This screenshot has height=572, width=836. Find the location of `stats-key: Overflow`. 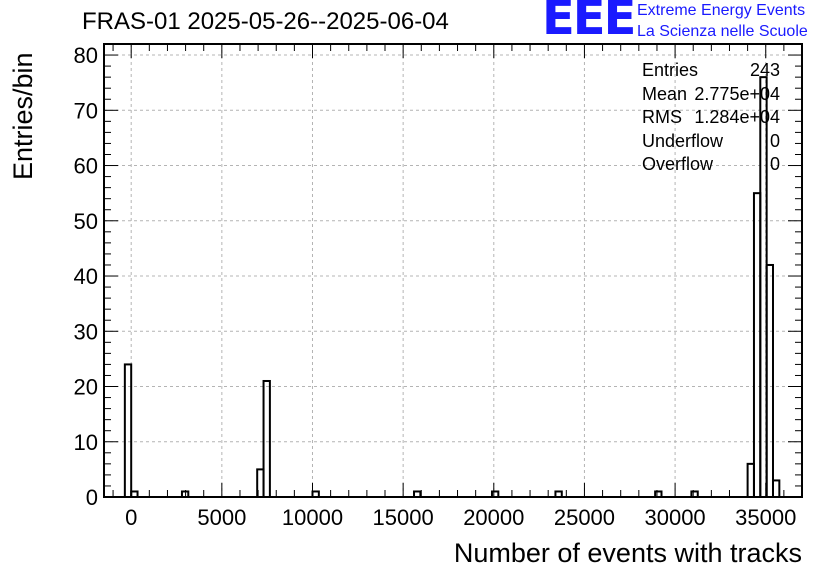

stats-key: Overflow is located at coordinates (678, 164).